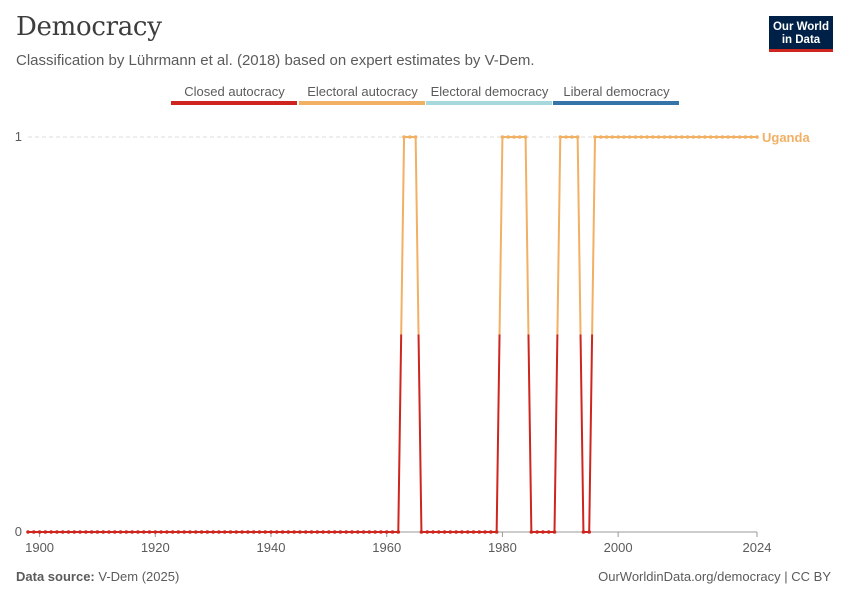 The width and height of the screenshot is (850, 600). Describe the element at coordinates (616, 103) in the screenshot. I see `legend-swatch-liberal-democracy` at that location.